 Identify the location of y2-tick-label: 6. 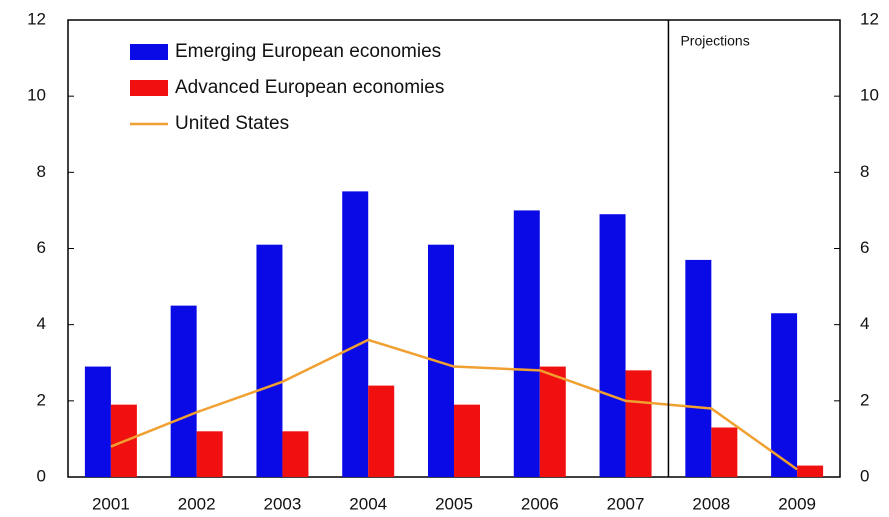
(864, 247).